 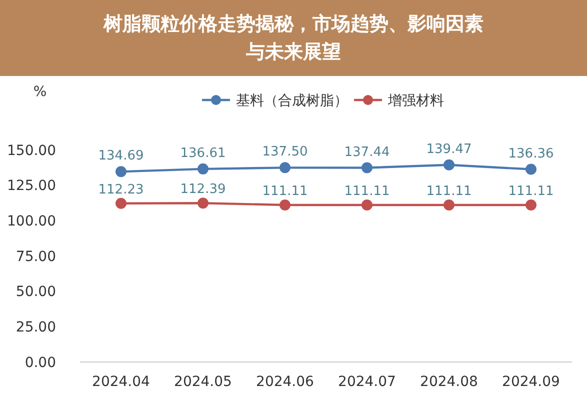 What do you see at coordinates (36, 292) in the screenshot?
I see `y-tick-label: 50.00` at bounding box center [36, 292].